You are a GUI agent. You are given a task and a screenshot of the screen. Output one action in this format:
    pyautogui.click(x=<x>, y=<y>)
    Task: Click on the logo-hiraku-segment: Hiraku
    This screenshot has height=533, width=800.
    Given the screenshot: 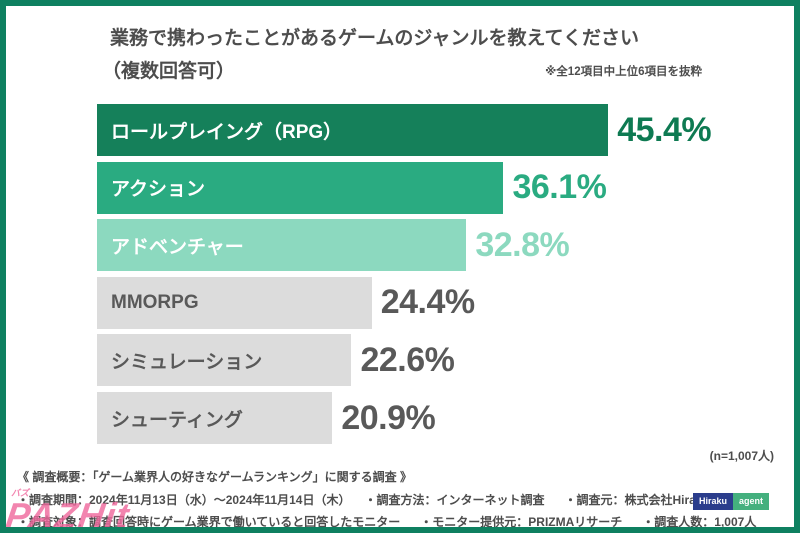 What is the action you would take?
    pyautogui.click(x=712, y=501)
    